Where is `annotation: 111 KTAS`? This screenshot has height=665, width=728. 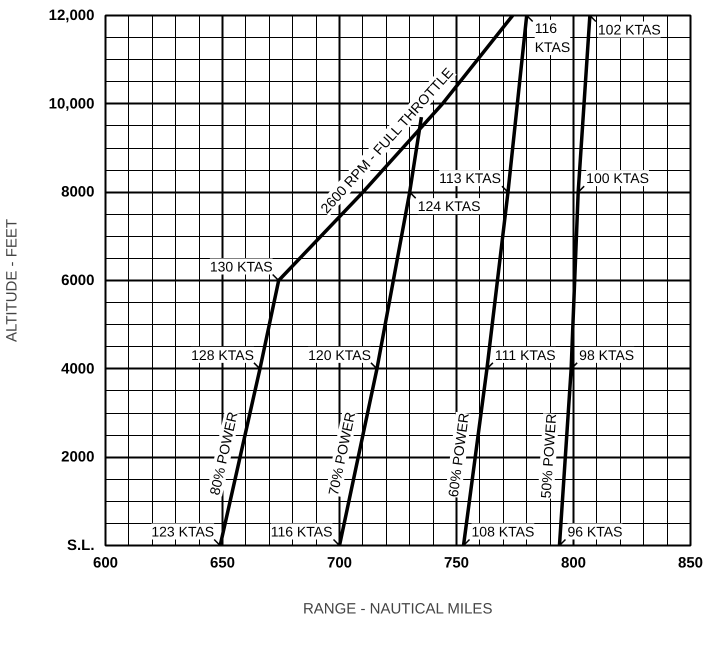 annotation: 111 KTAS is located at coordinates (525, 354).